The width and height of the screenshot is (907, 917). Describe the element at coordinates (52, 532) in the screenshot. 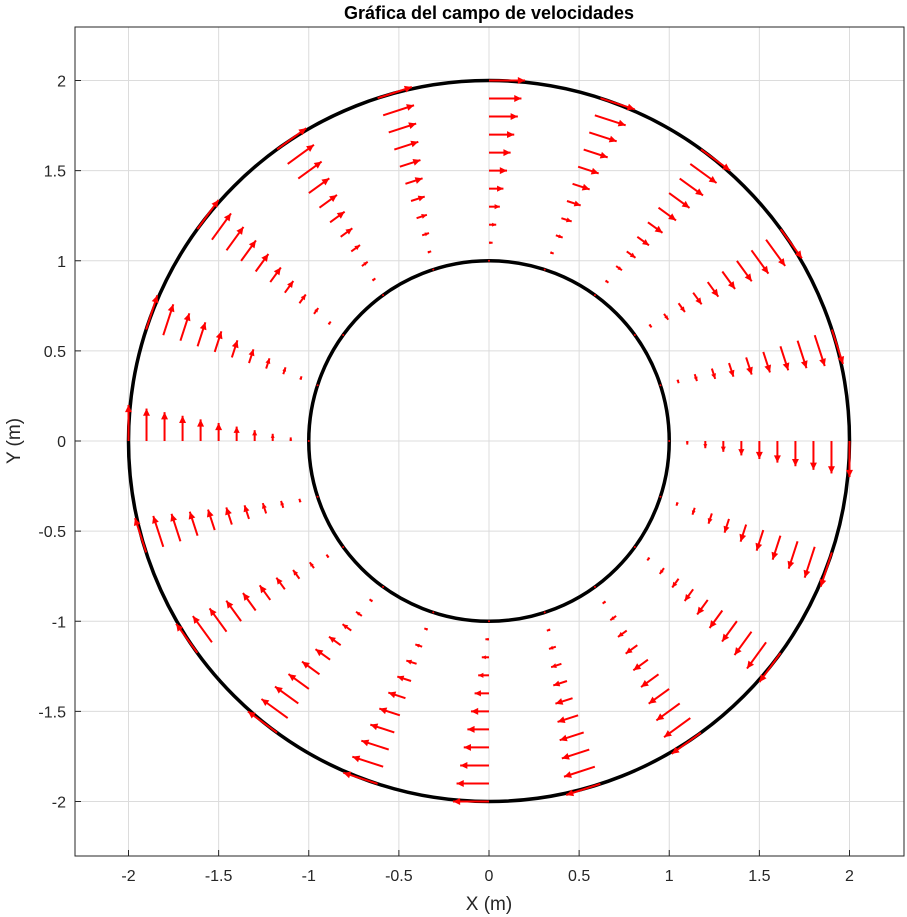

I see `y-tick-label: -0.5` at that location.